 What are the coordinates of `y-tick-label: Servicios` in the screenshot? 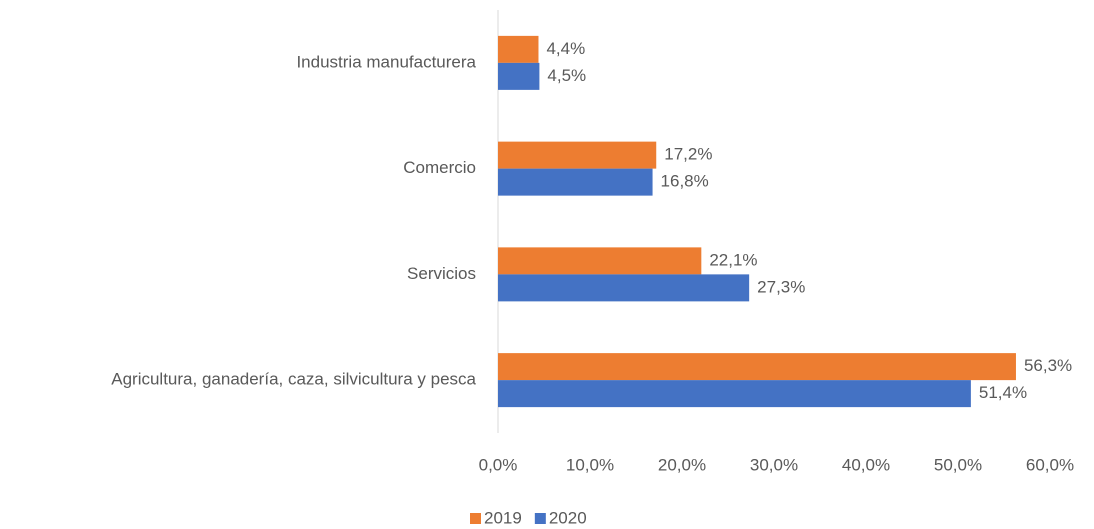 It's located at (441, 273).